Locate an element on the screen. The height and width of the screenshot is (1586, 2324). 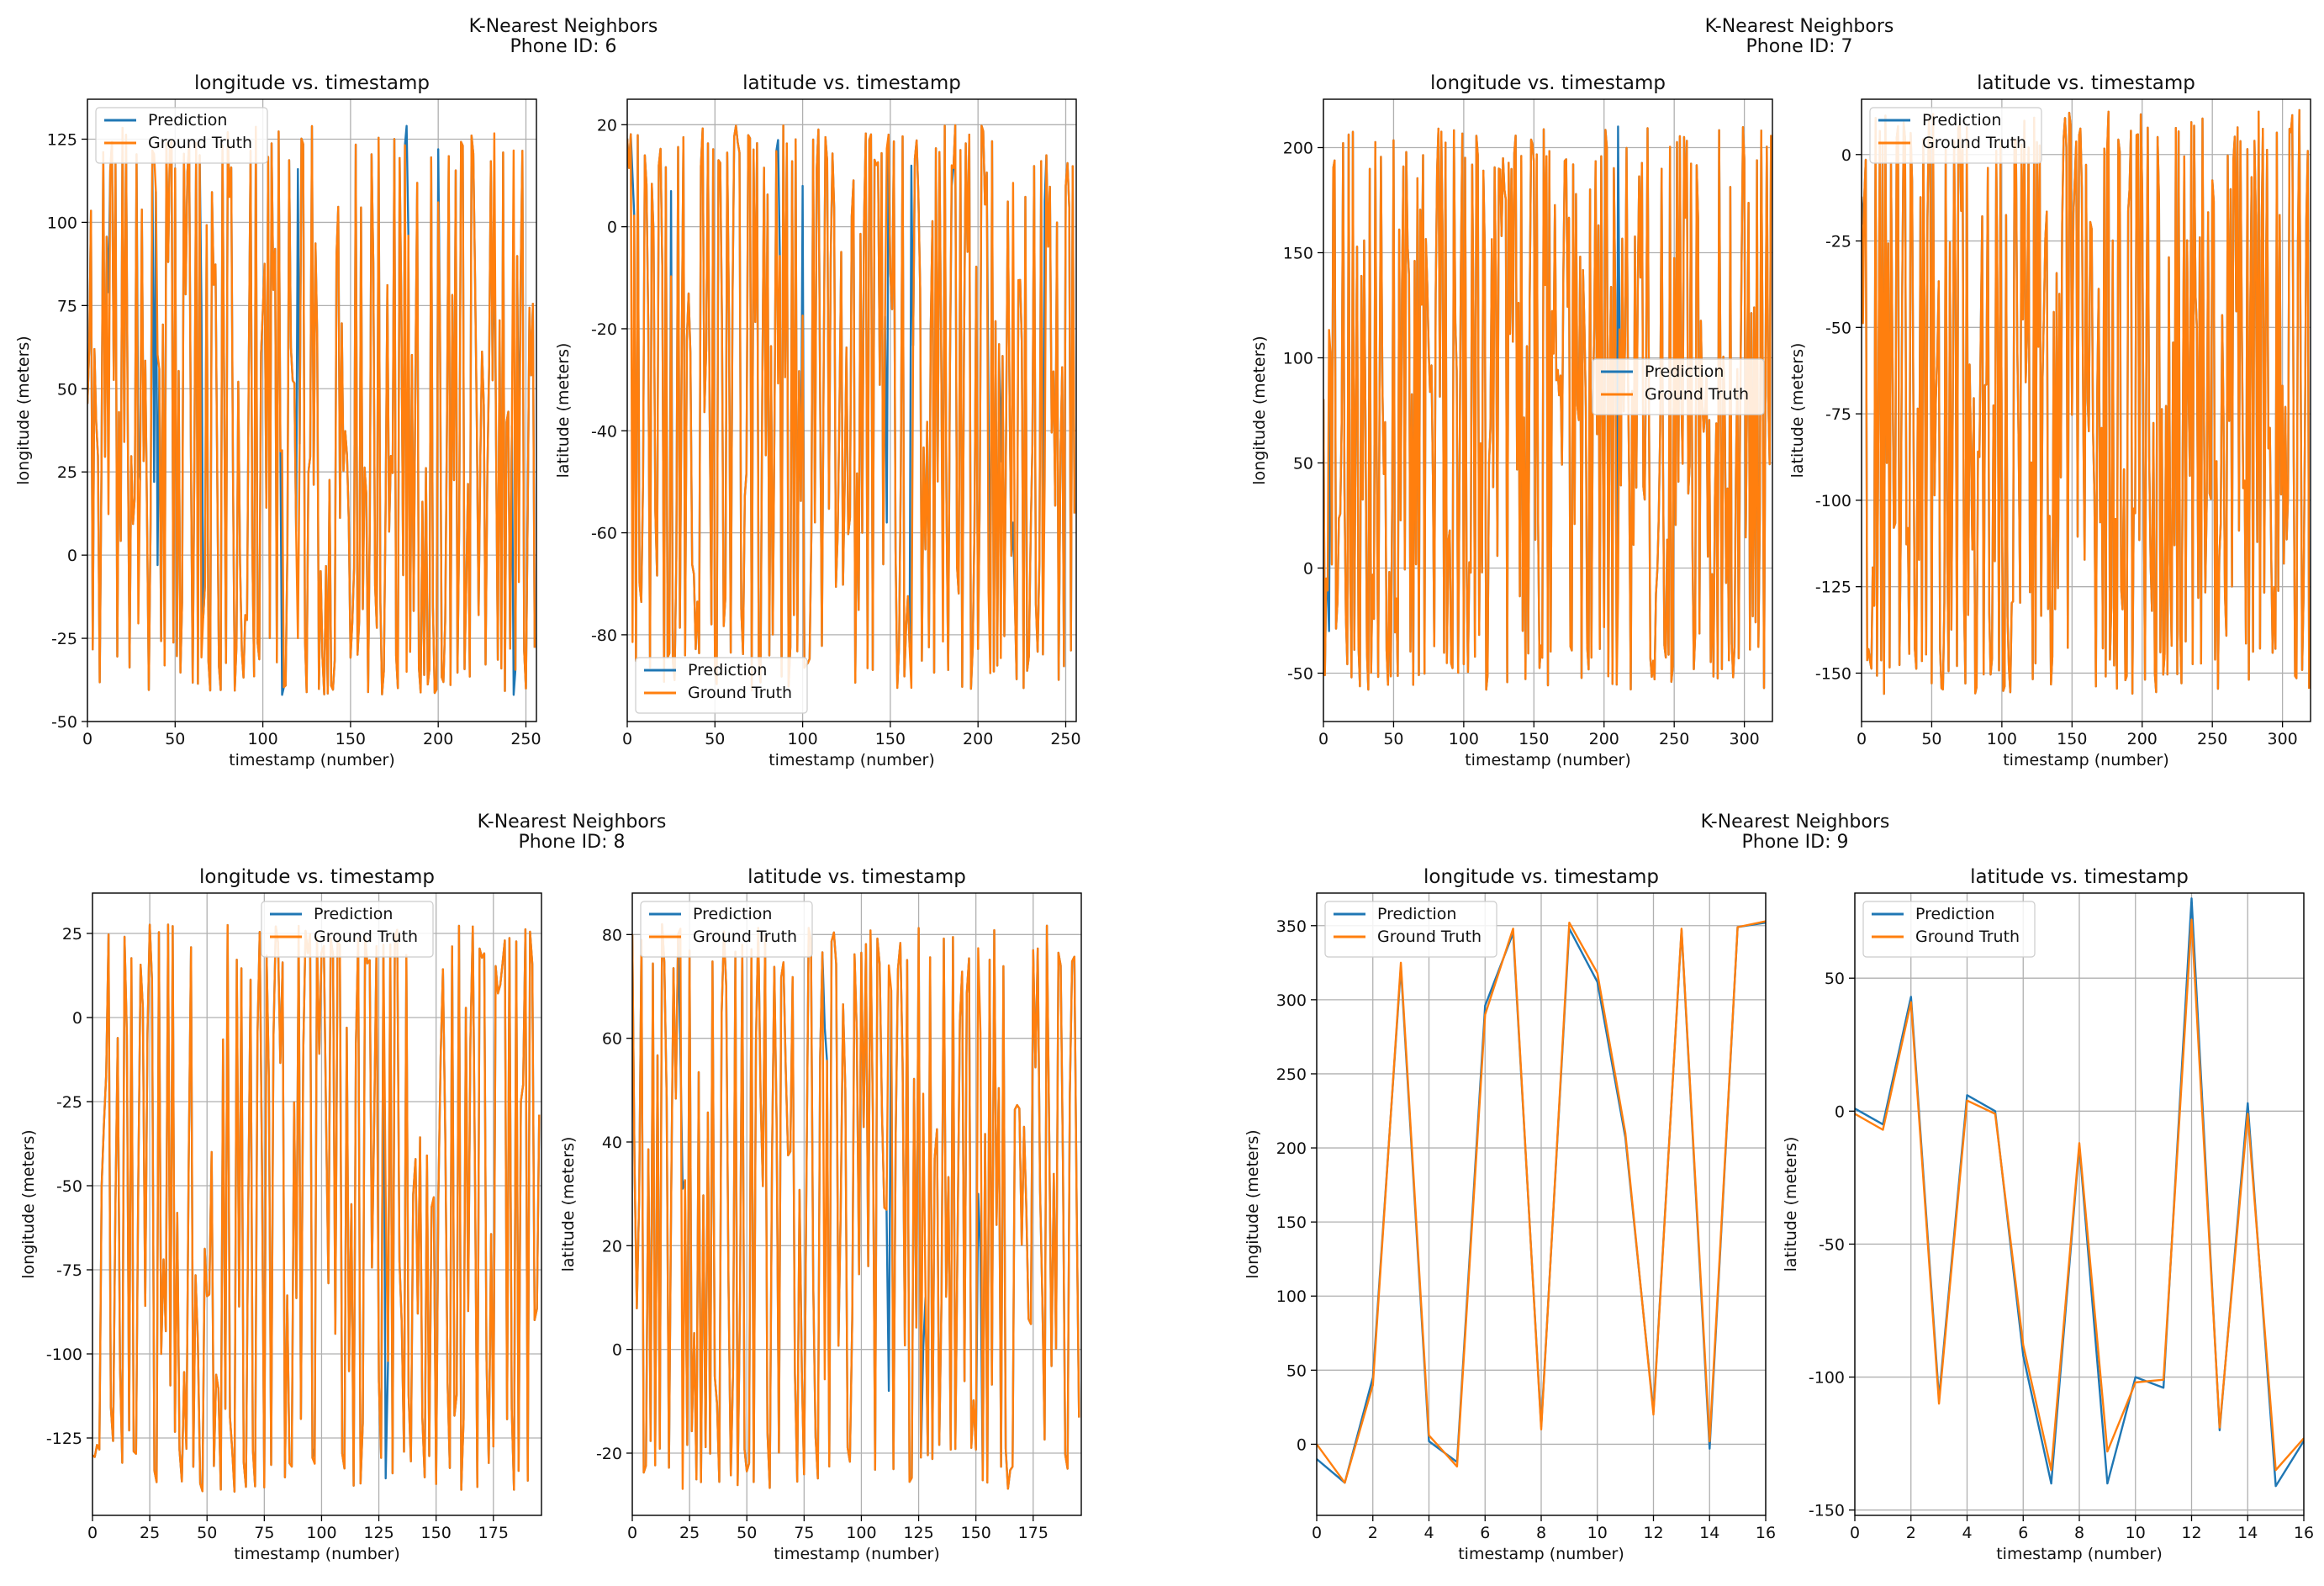
x-tick-label: 150 is located at coordinates (976, 1533).